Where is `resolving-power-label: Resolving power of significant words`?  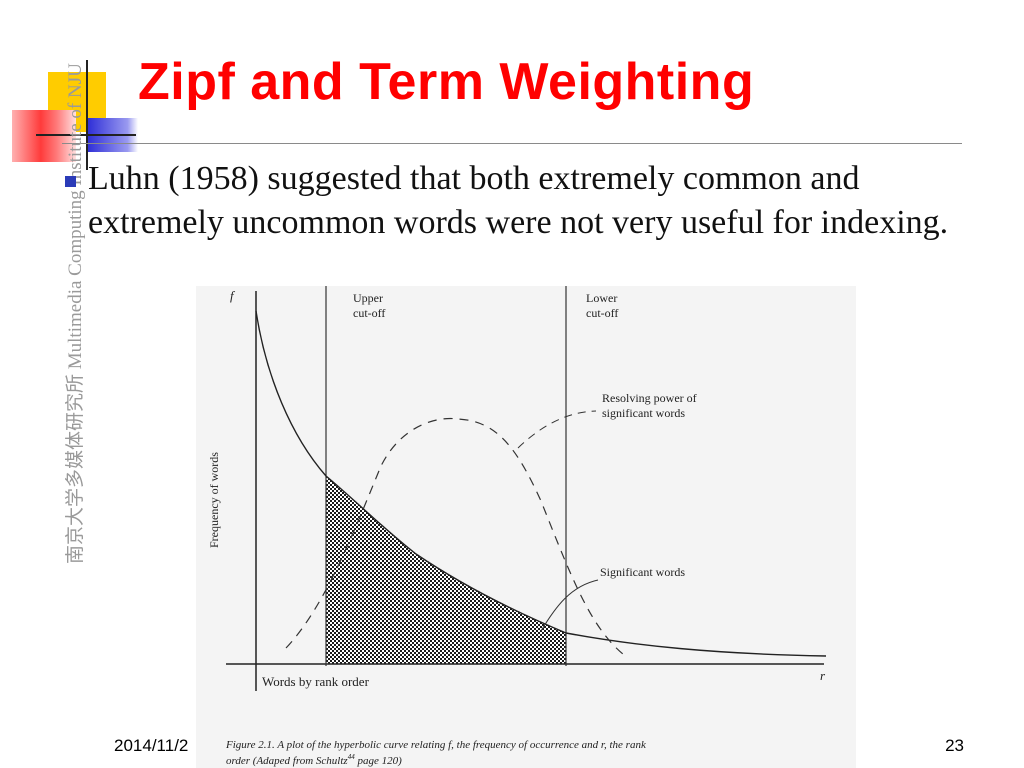 resolving-power-label: Resolving power of significant words is located at coordinates (649, 405).